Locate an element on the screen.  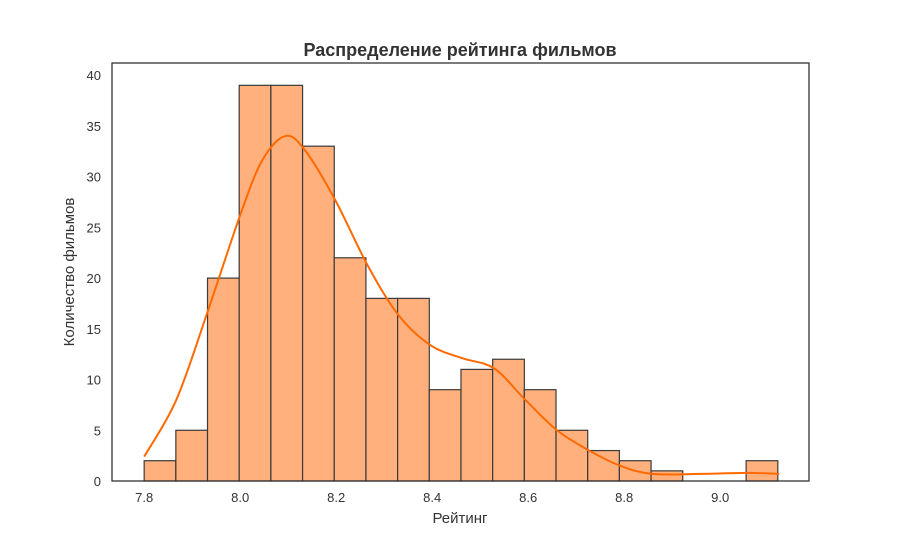
x-tick-label: 8.8 is located at coordinates (624, 497).